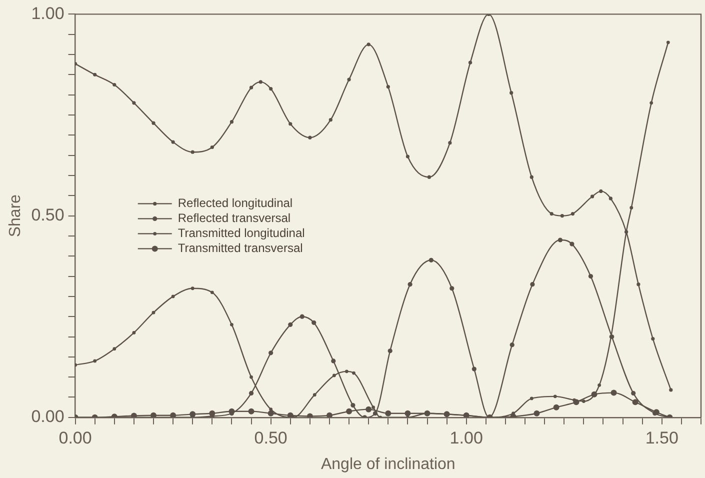 The image size is (705, 478). What do you see at coordinates (240, 248) in the screenshot?
I see `legend-label: Transmitted transversal` at bounding box center [240, 248].